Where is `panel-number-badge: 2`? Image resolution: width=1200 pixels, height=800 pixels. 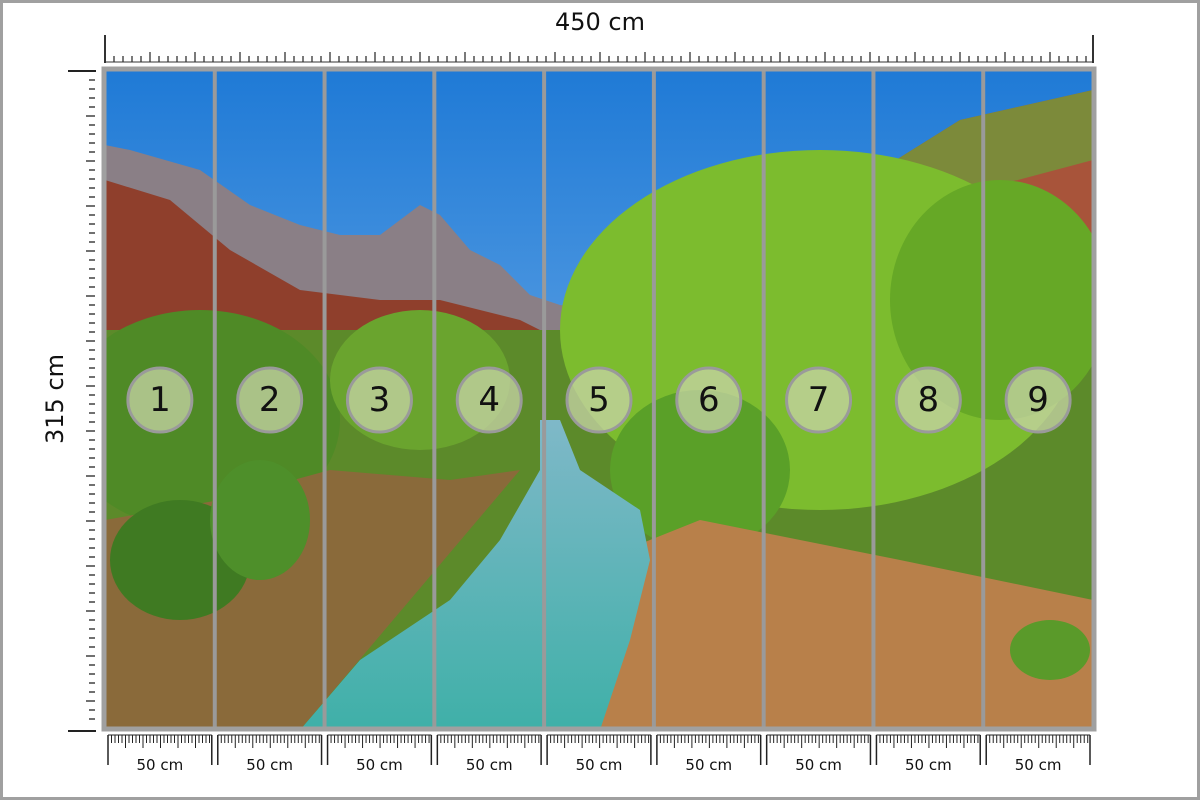
panel-number-badge: 2 is located at coordinates (270, 400).